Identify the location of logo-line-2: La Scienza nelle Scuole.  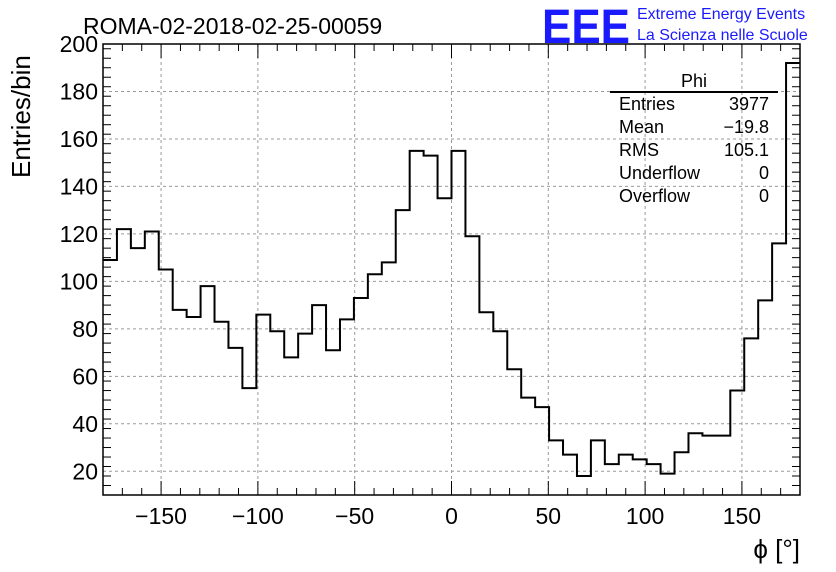
(722, 35).